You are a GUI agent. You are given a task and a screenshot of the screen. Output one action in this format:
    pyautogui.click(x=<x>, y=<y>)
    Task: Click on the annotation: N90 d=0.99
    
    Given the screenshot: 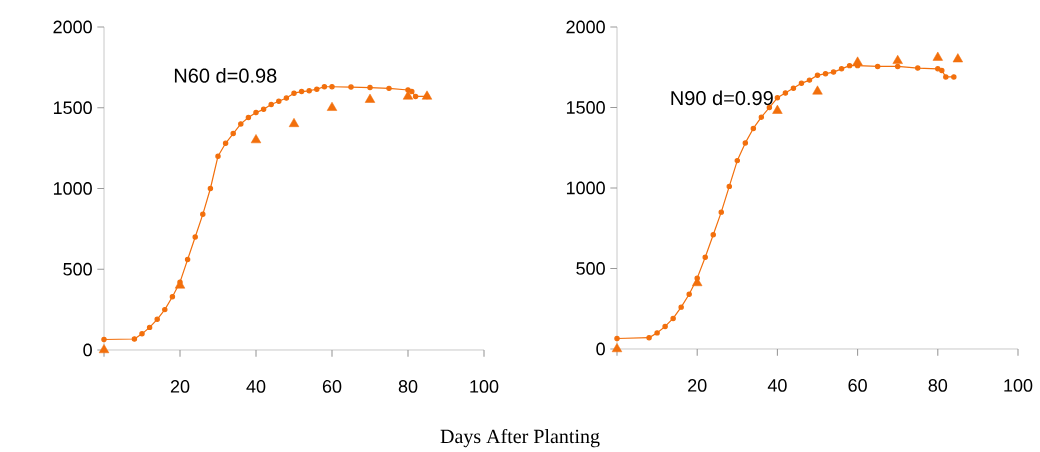 What is the action you would take?
    pyautogui.click(x=722, y=98)
    